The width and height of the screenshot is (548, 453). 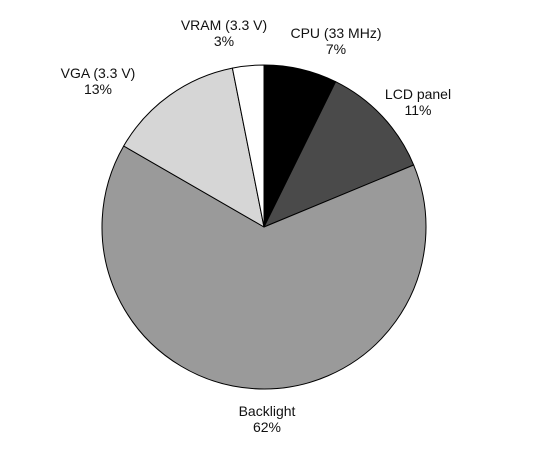 I want to click on pie-slice-vga-3-3-v, so click(x=194, y=147).